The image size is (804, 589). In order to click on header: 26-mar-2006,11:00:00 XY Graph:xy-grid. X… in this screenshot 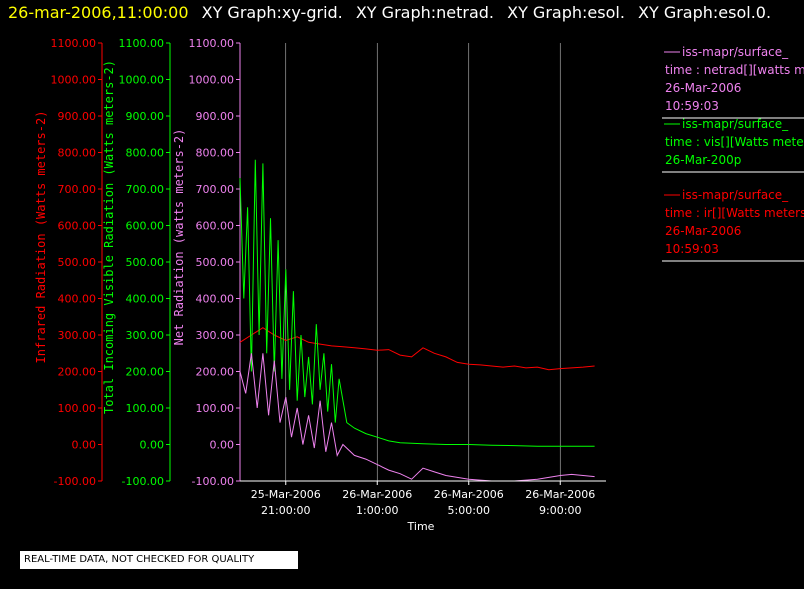, I will do `click(389, 13)`.